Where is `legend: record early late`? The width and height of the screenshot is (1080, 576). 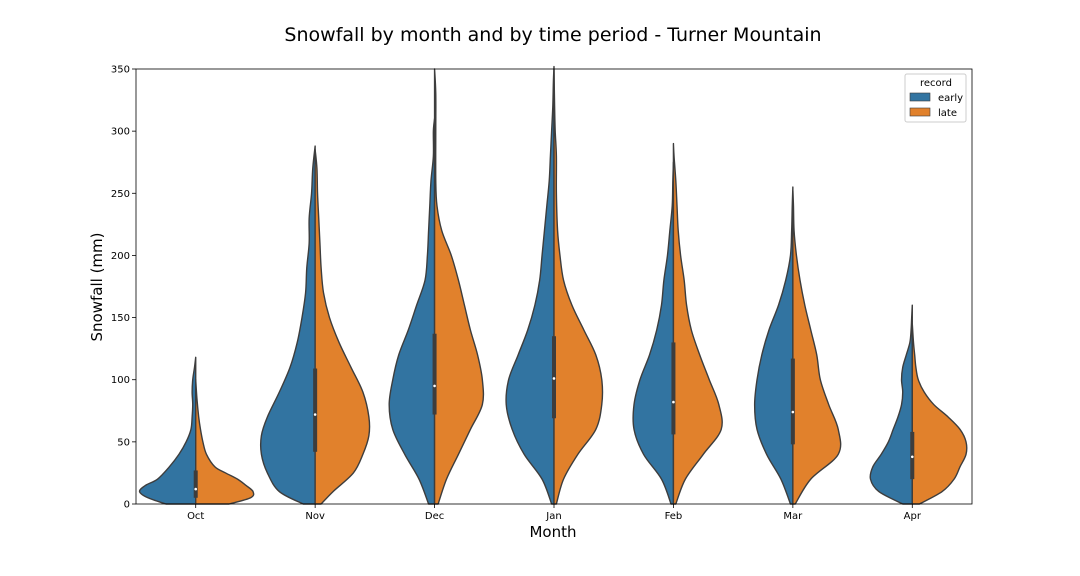 legend: record early late is located at coordinates (935, 98).